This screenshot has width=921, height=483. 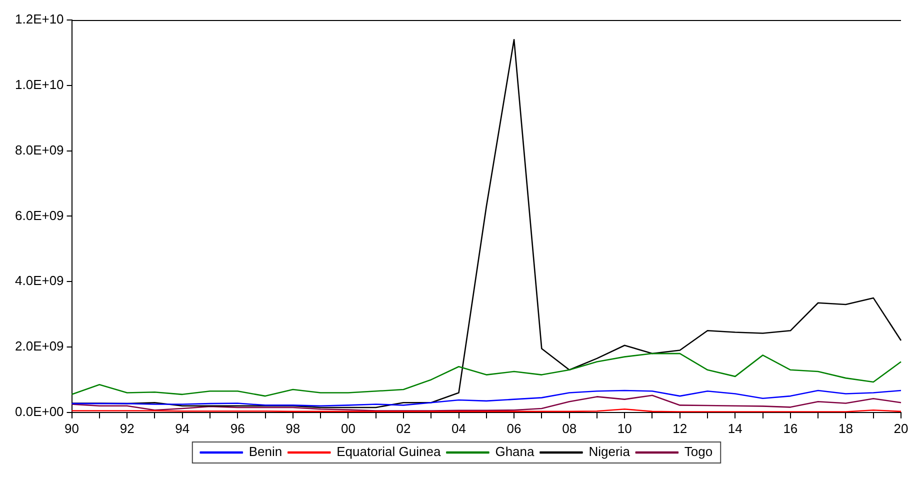 I want to click on legend-label: Benin, so click(x=265, y=452).